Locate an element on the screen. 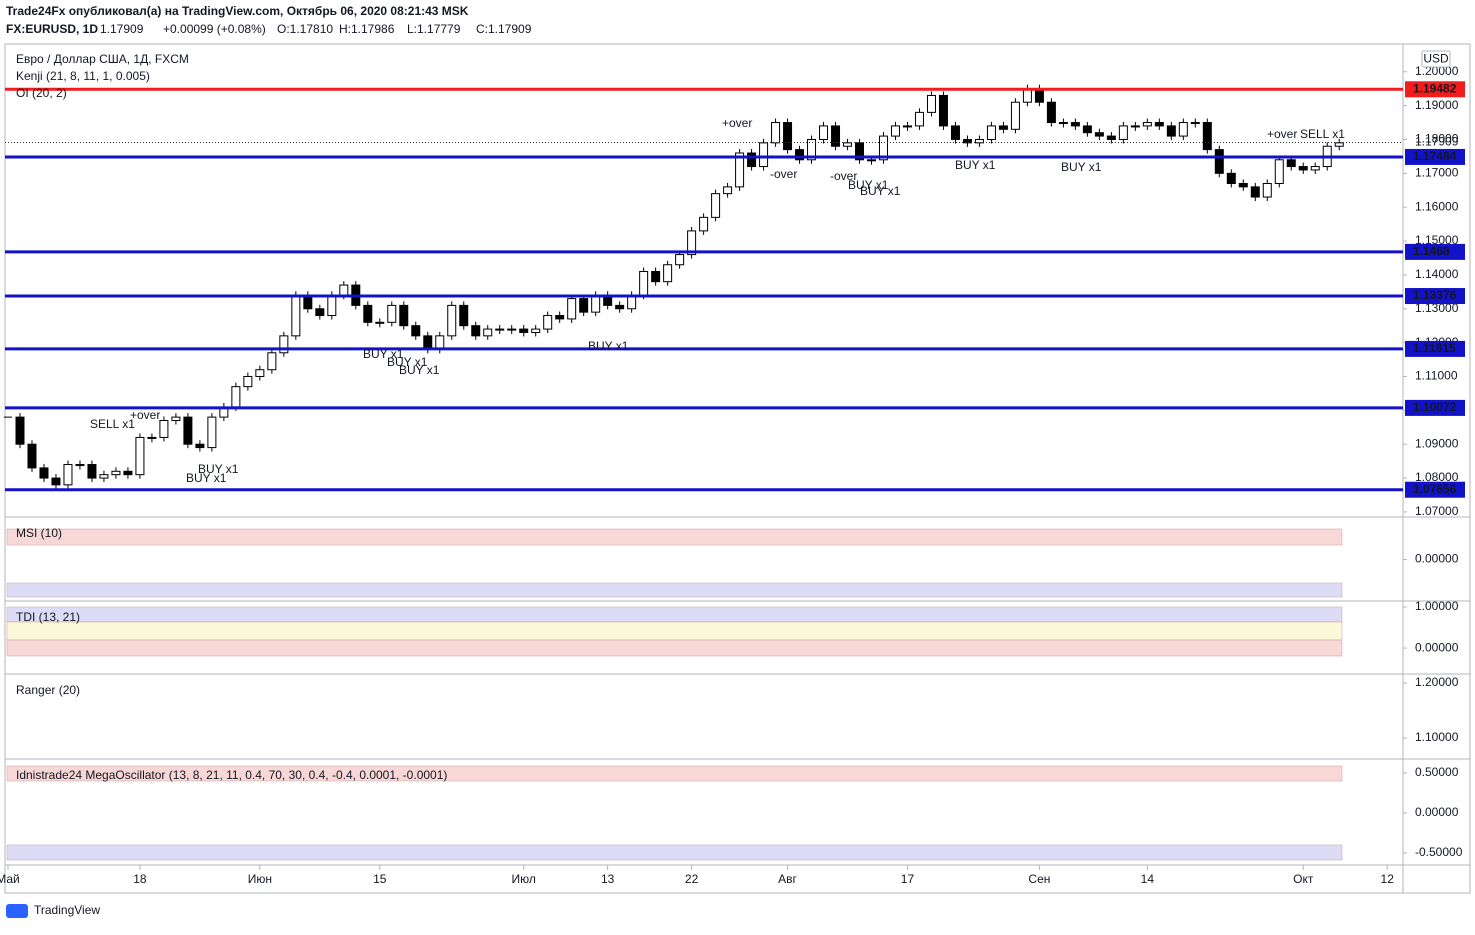 Image resolution: width=1475 pixels, height=935 pixels. close: C:1.17909 is located at coordinates (504, 29).